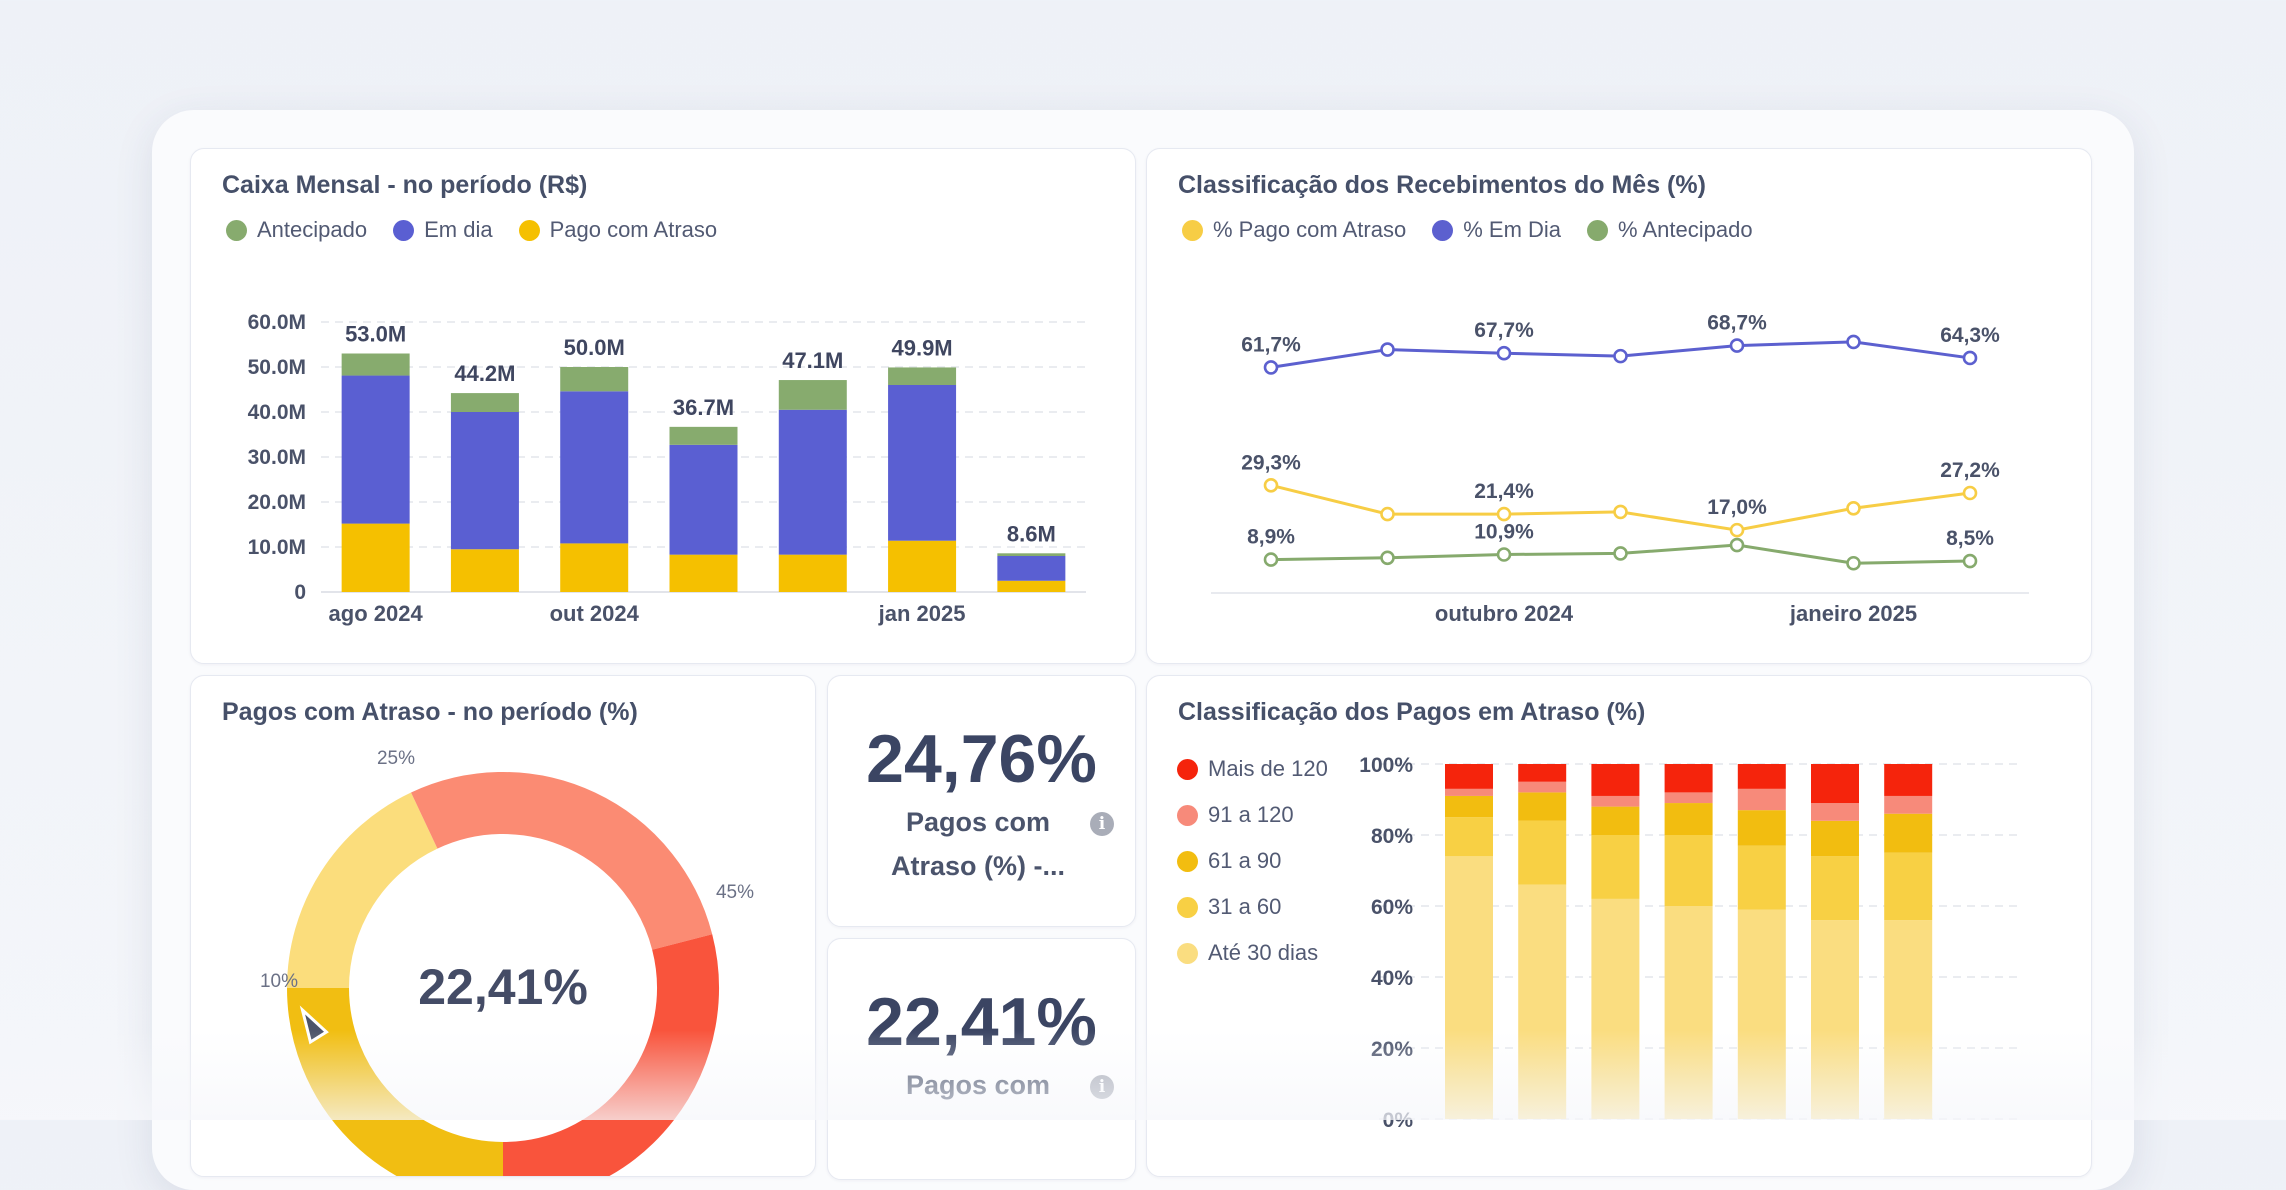 This screenshot has width=2286, height=1190. Describe the element at coordinates (1496, 230) in the screenshot. I see `legend-item-em-dia: % Em Dia` at that location.